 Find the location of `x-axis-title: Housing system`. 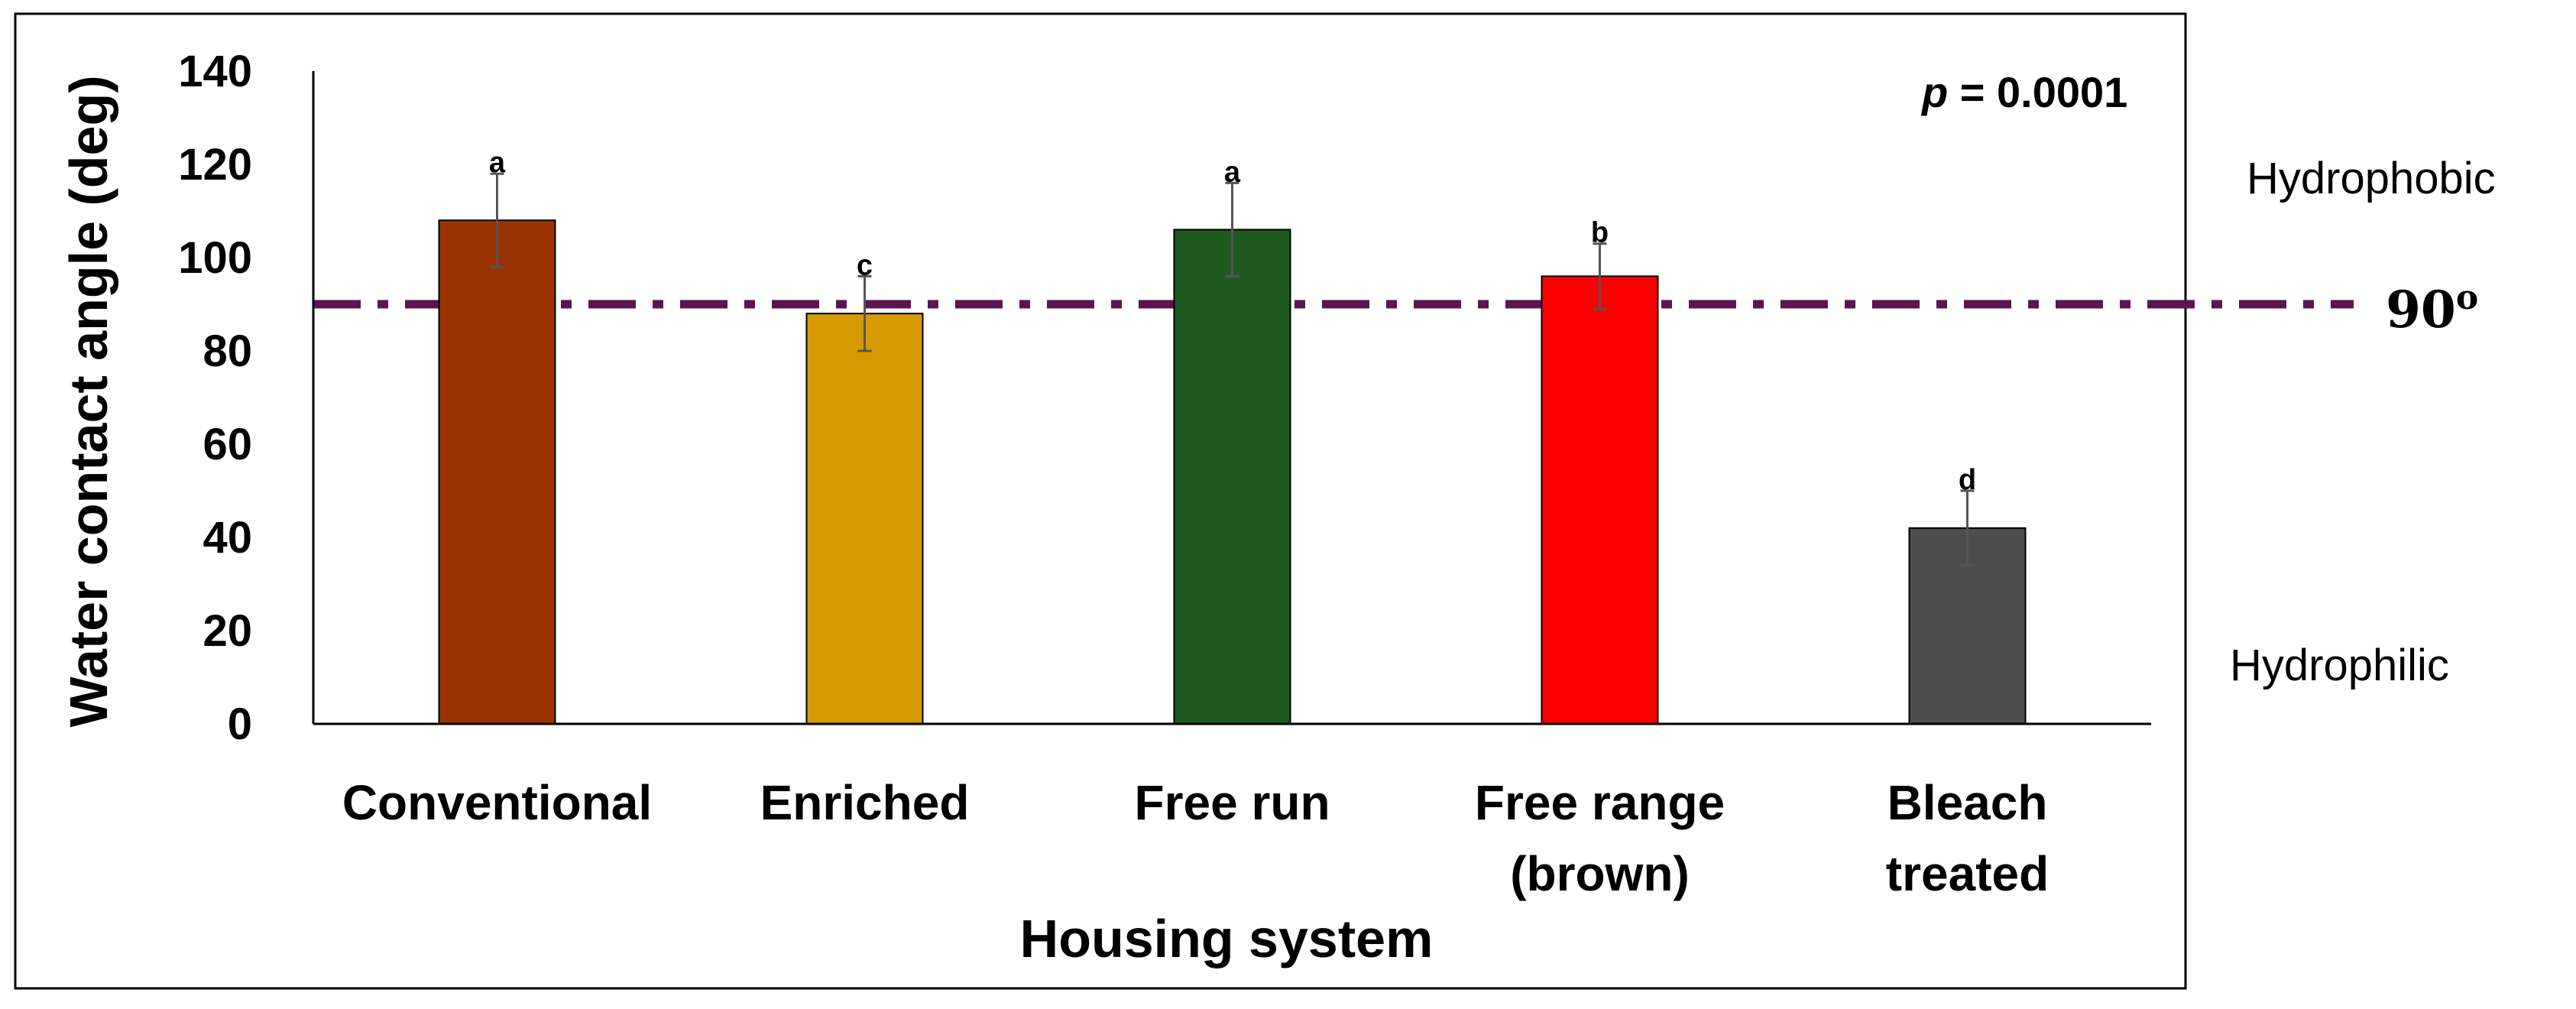

x-axis-title: Housing system is located at coordinates (1227, 938).